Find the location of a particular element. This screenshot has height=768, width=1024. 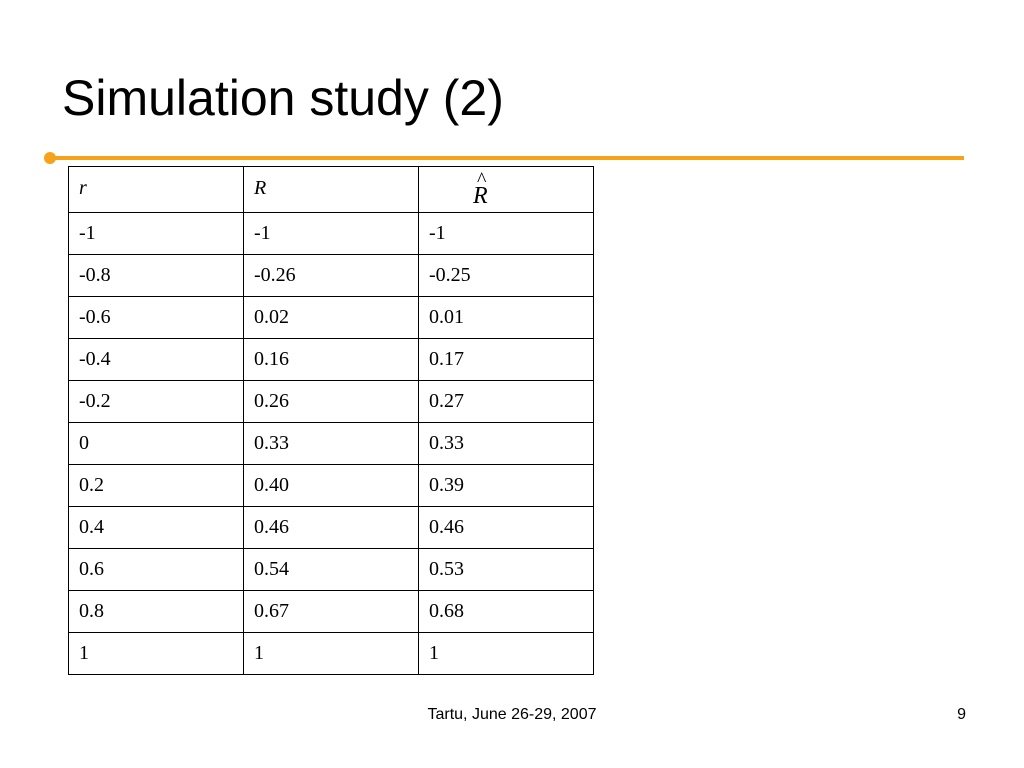

table-row: 0 0.33 0.33 is located at coordinates (331, 443).